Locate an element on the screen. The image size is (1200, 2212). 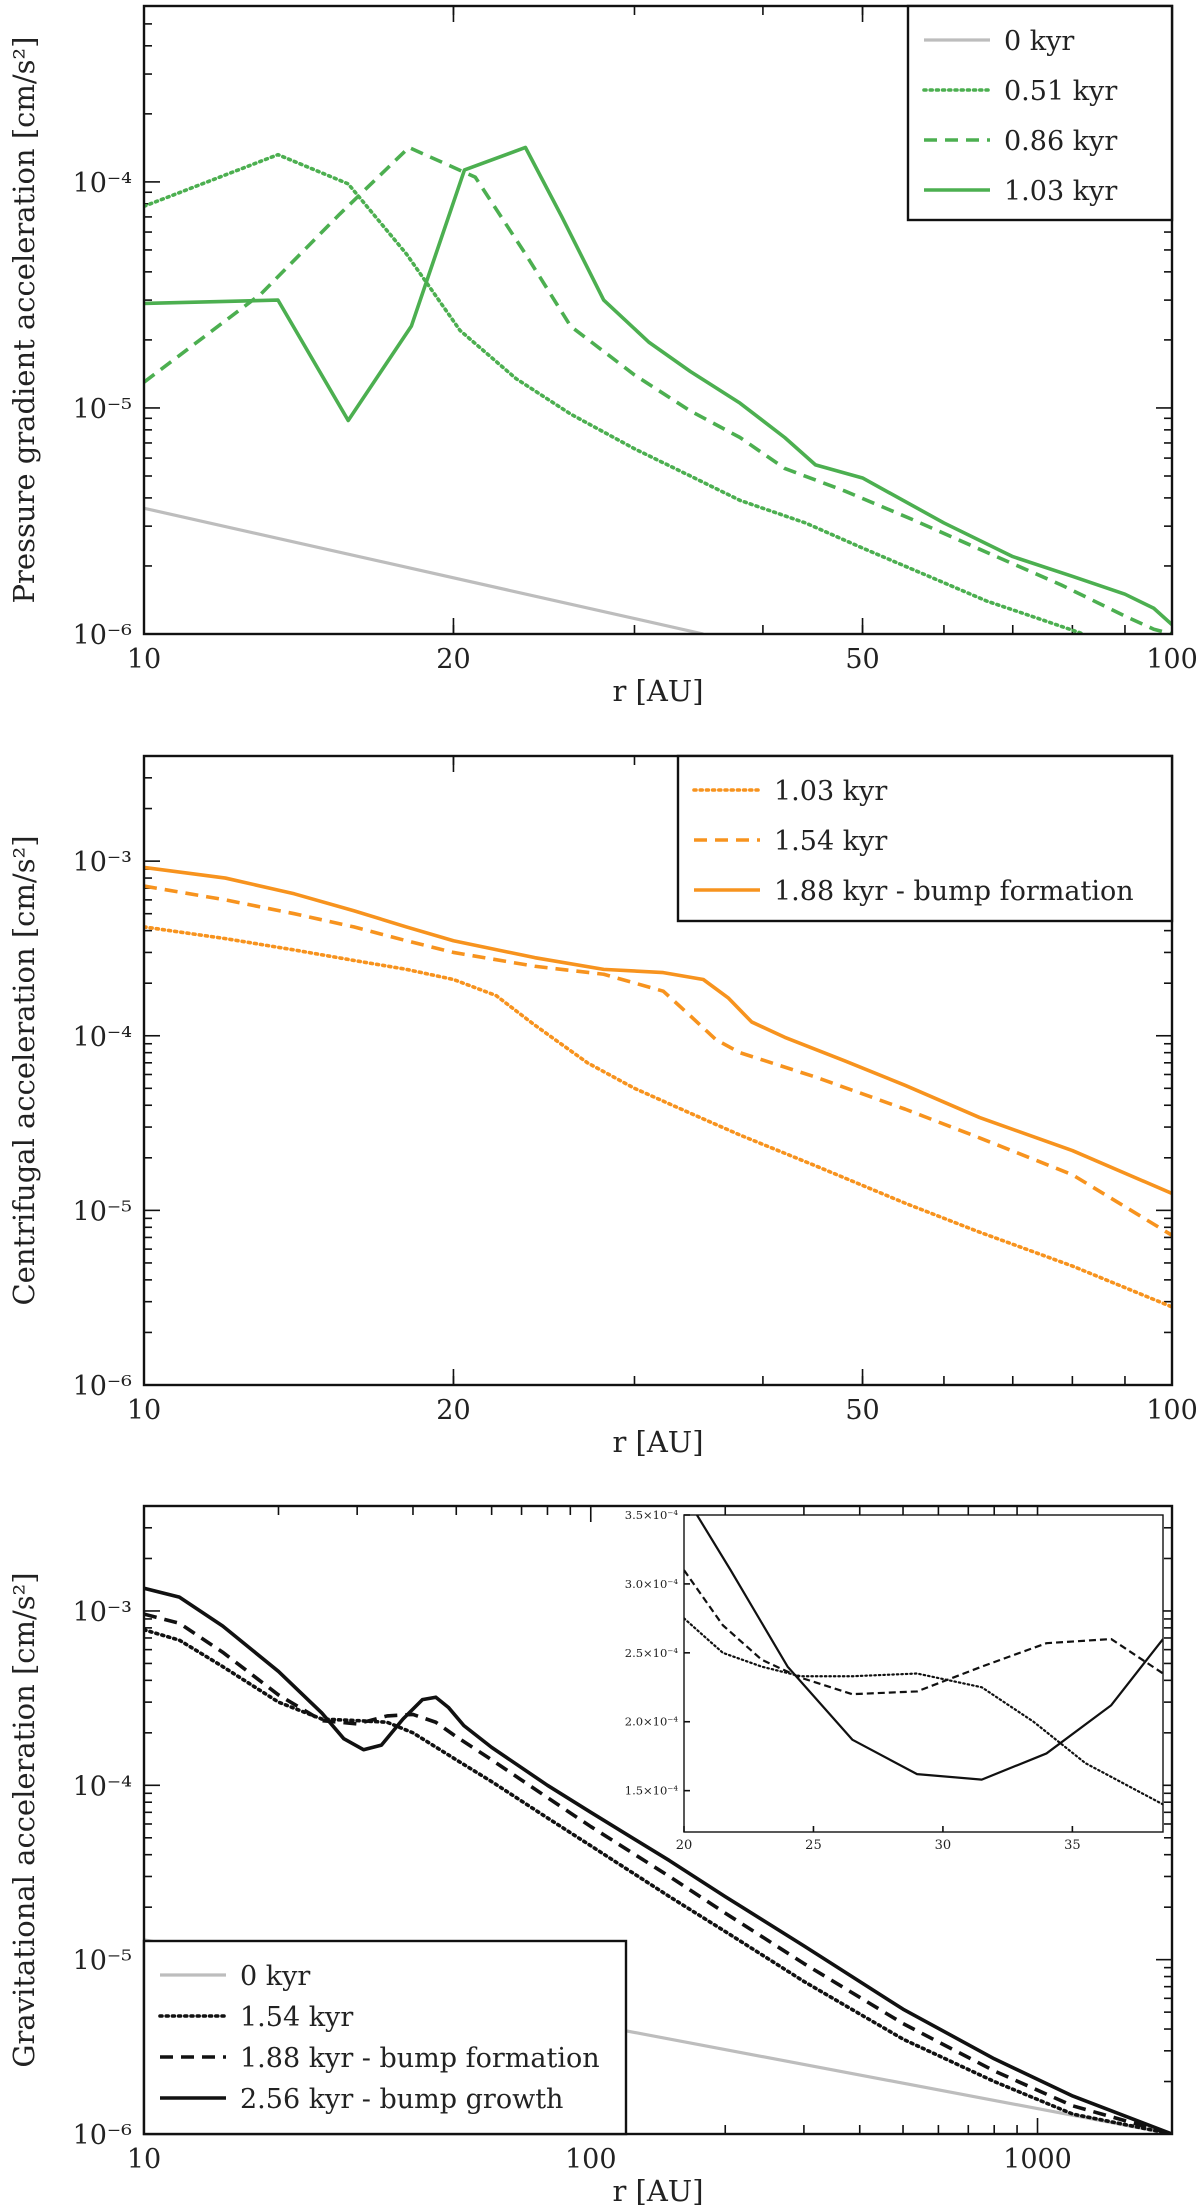
legend-label: 0.86 kyr is located at coordinates (1060, 141).